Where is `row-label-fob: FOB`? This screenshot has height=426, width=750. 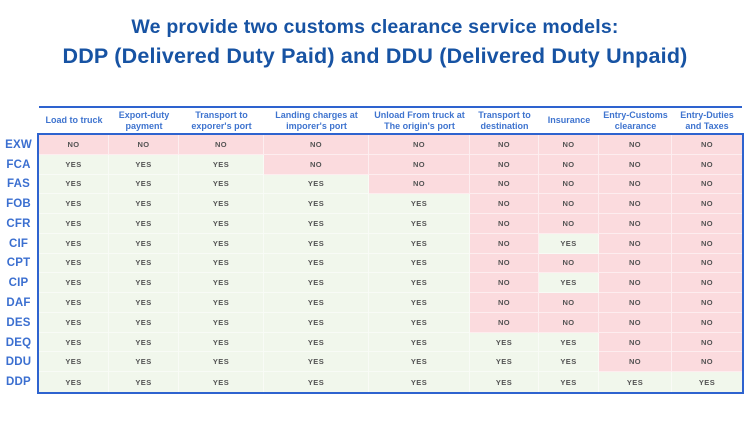 row-label-fob: FOB is located at coordinates (18, 204).